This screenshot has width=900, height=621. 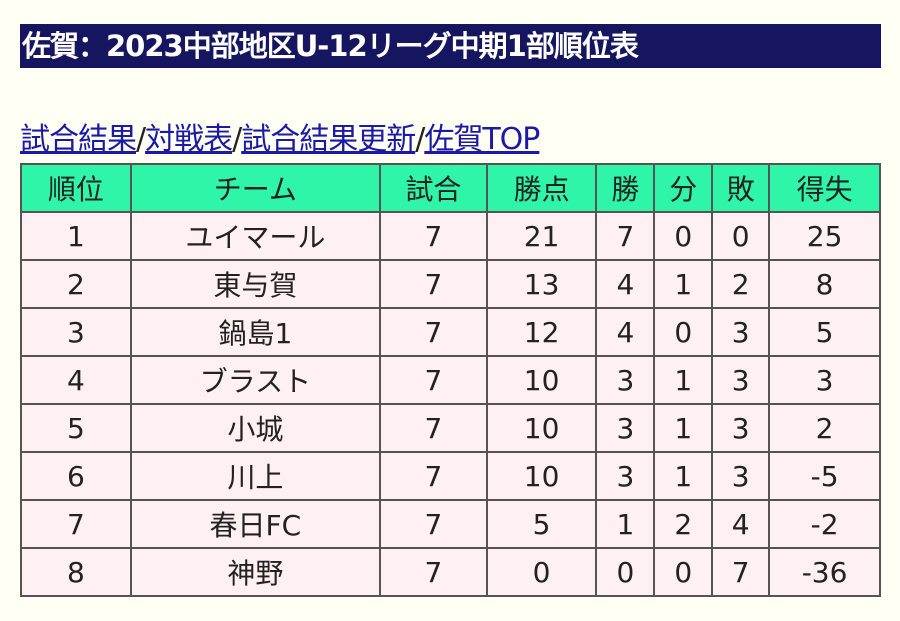 What do you see at coordinates (189, 139) in the screenshot?
I see `link-matchup-table: 対戦表` at bounding box center [189, 139].